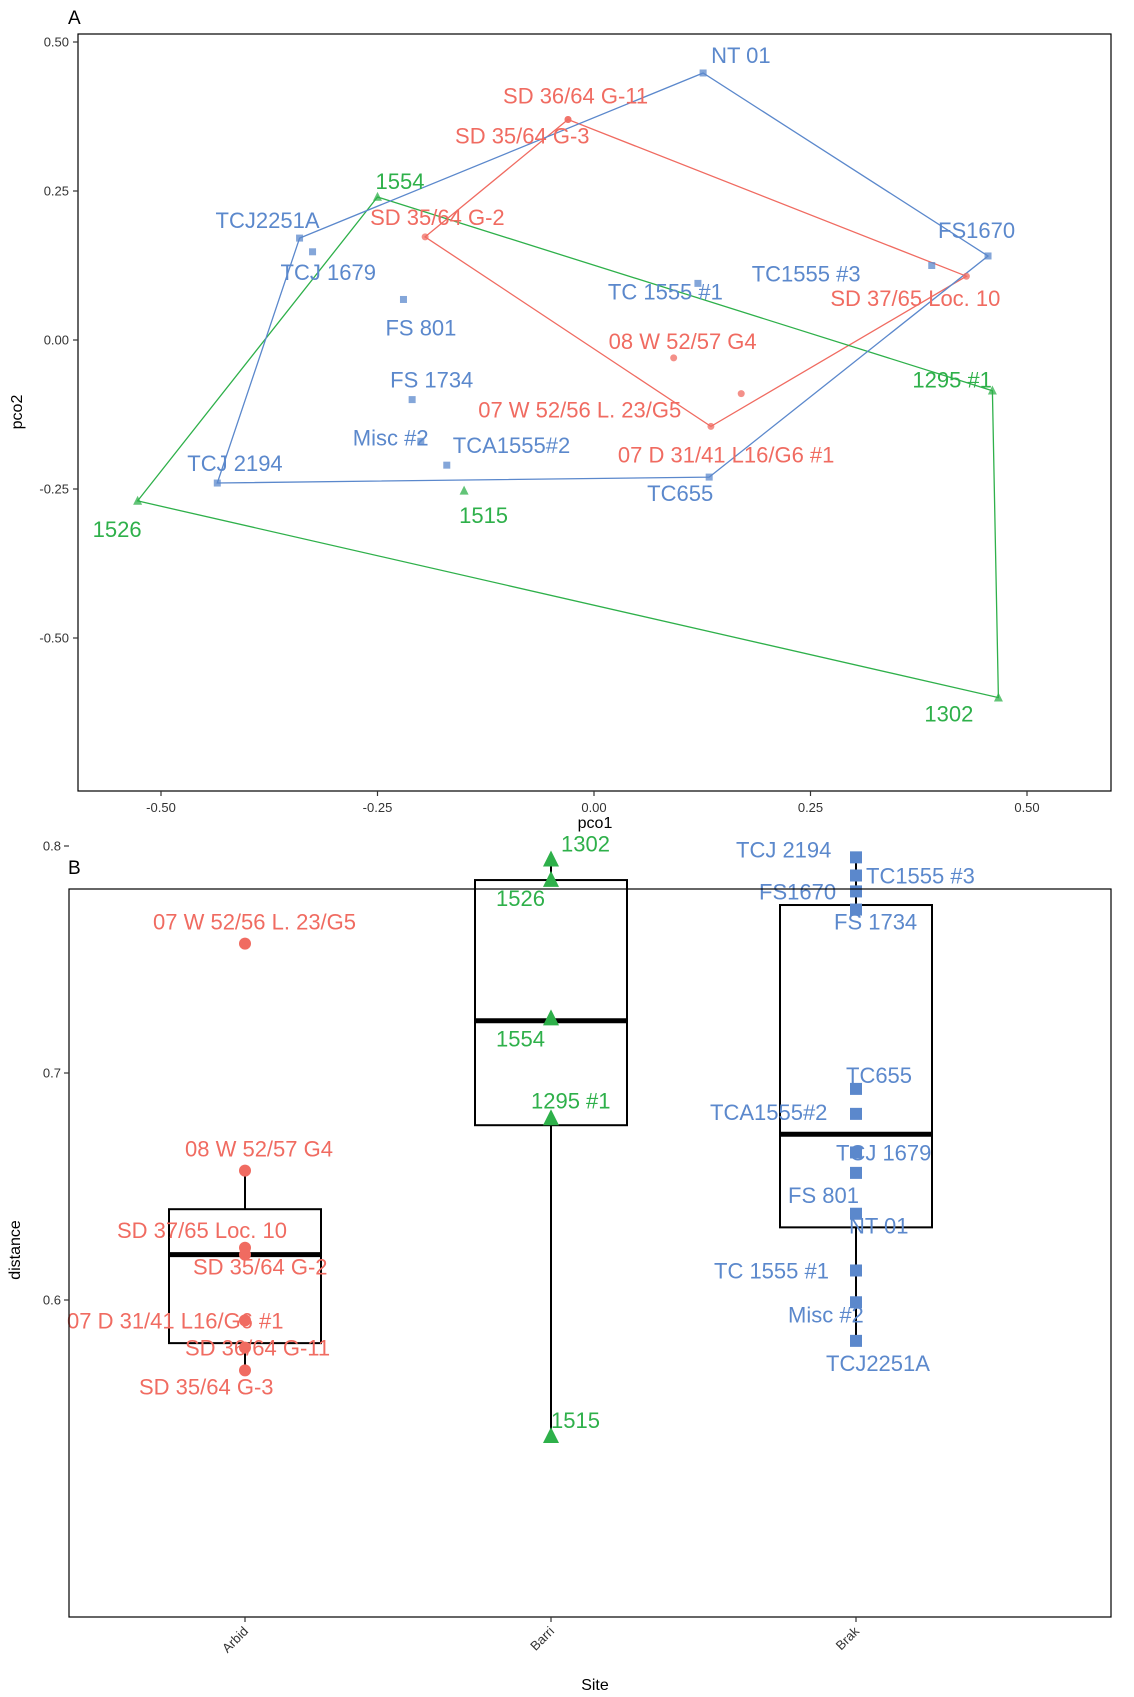 The image size is (1134, 1697). I want to click on y-tick-label: 0.6, so click(52, 1300).